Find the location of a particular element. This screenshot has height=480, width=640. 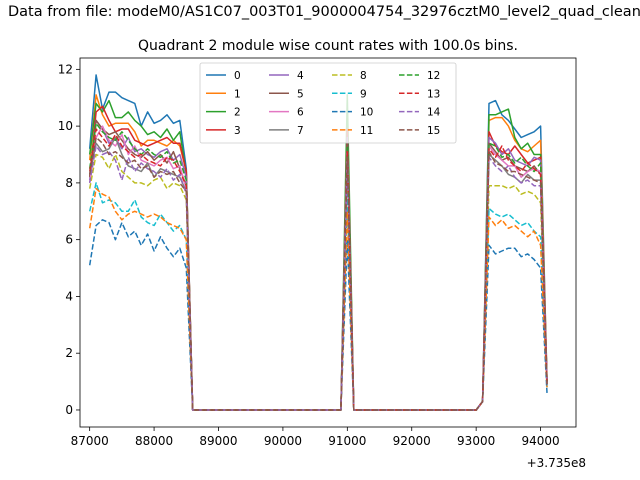

legend-label-5: 5 is located at coordinates (300, 94).